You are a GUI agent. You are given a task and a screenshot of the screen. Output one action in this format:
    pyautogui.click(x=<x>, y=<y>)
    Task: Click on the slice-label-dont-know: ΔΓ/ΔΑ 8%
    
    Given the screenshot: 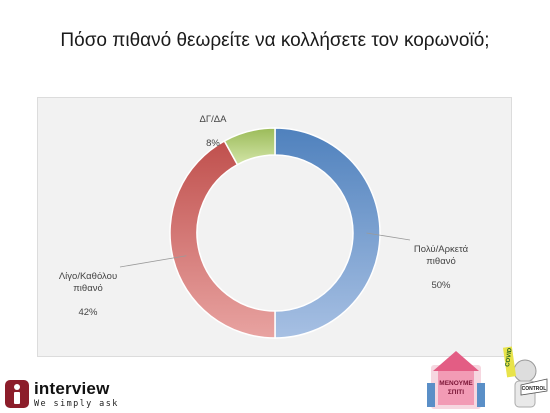 What is the action you would take?
    pyautogui.click(x=213, y=126)
    